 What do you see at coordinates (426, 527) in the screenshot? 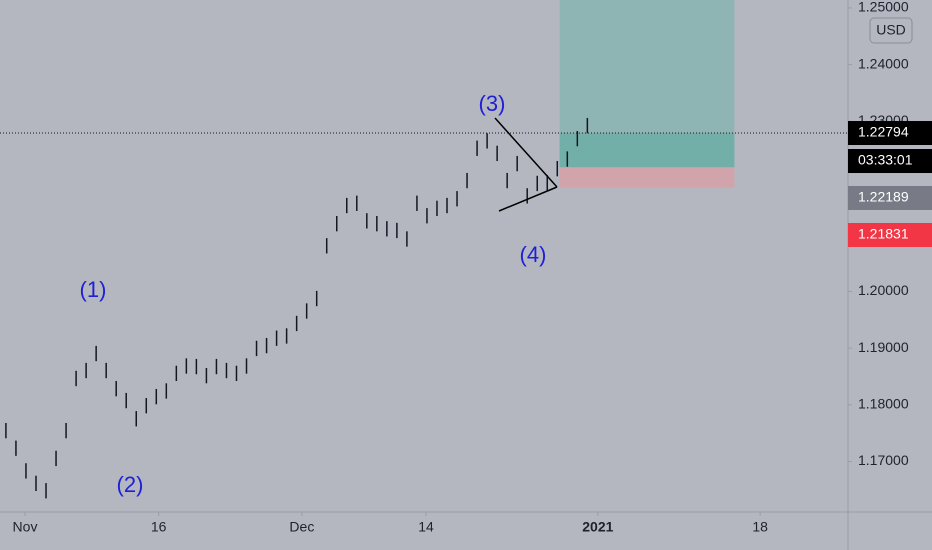
I see `x-tick-label: 14` at bounding box center [426, 527].